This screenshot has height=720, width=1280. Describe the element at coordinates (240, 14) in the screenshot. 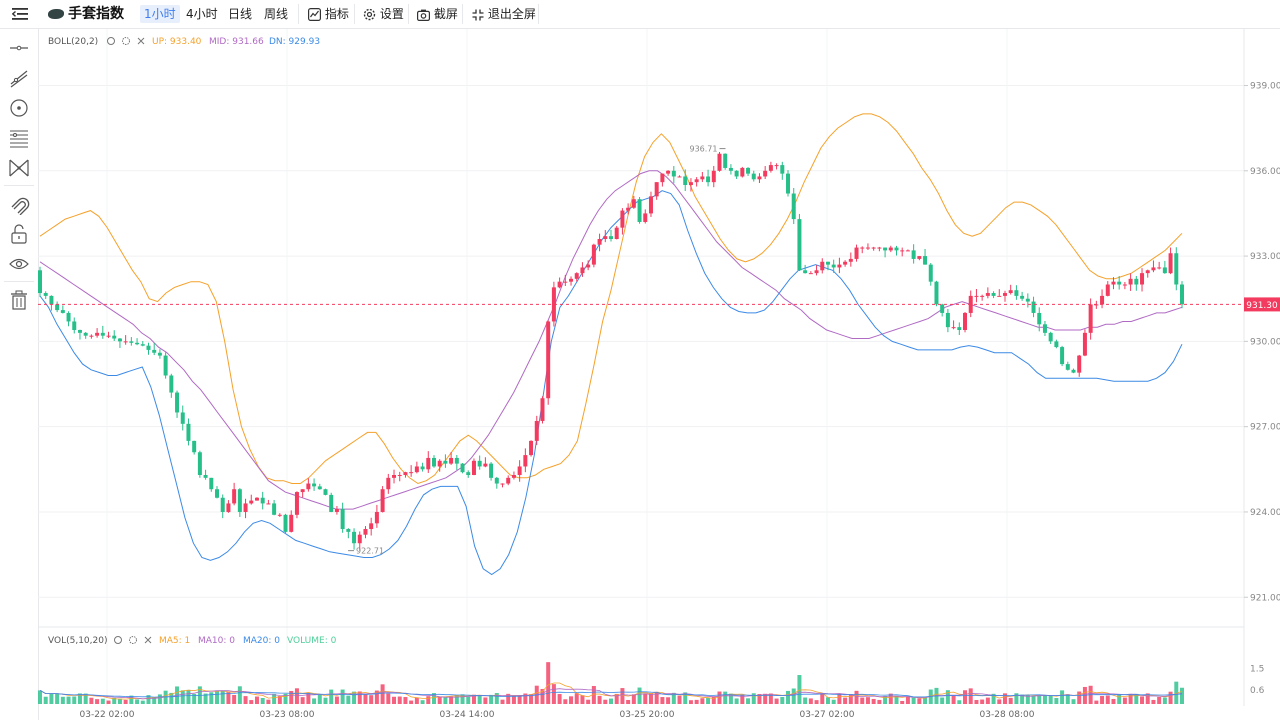

I see `interval-daily: 日线` at that location.